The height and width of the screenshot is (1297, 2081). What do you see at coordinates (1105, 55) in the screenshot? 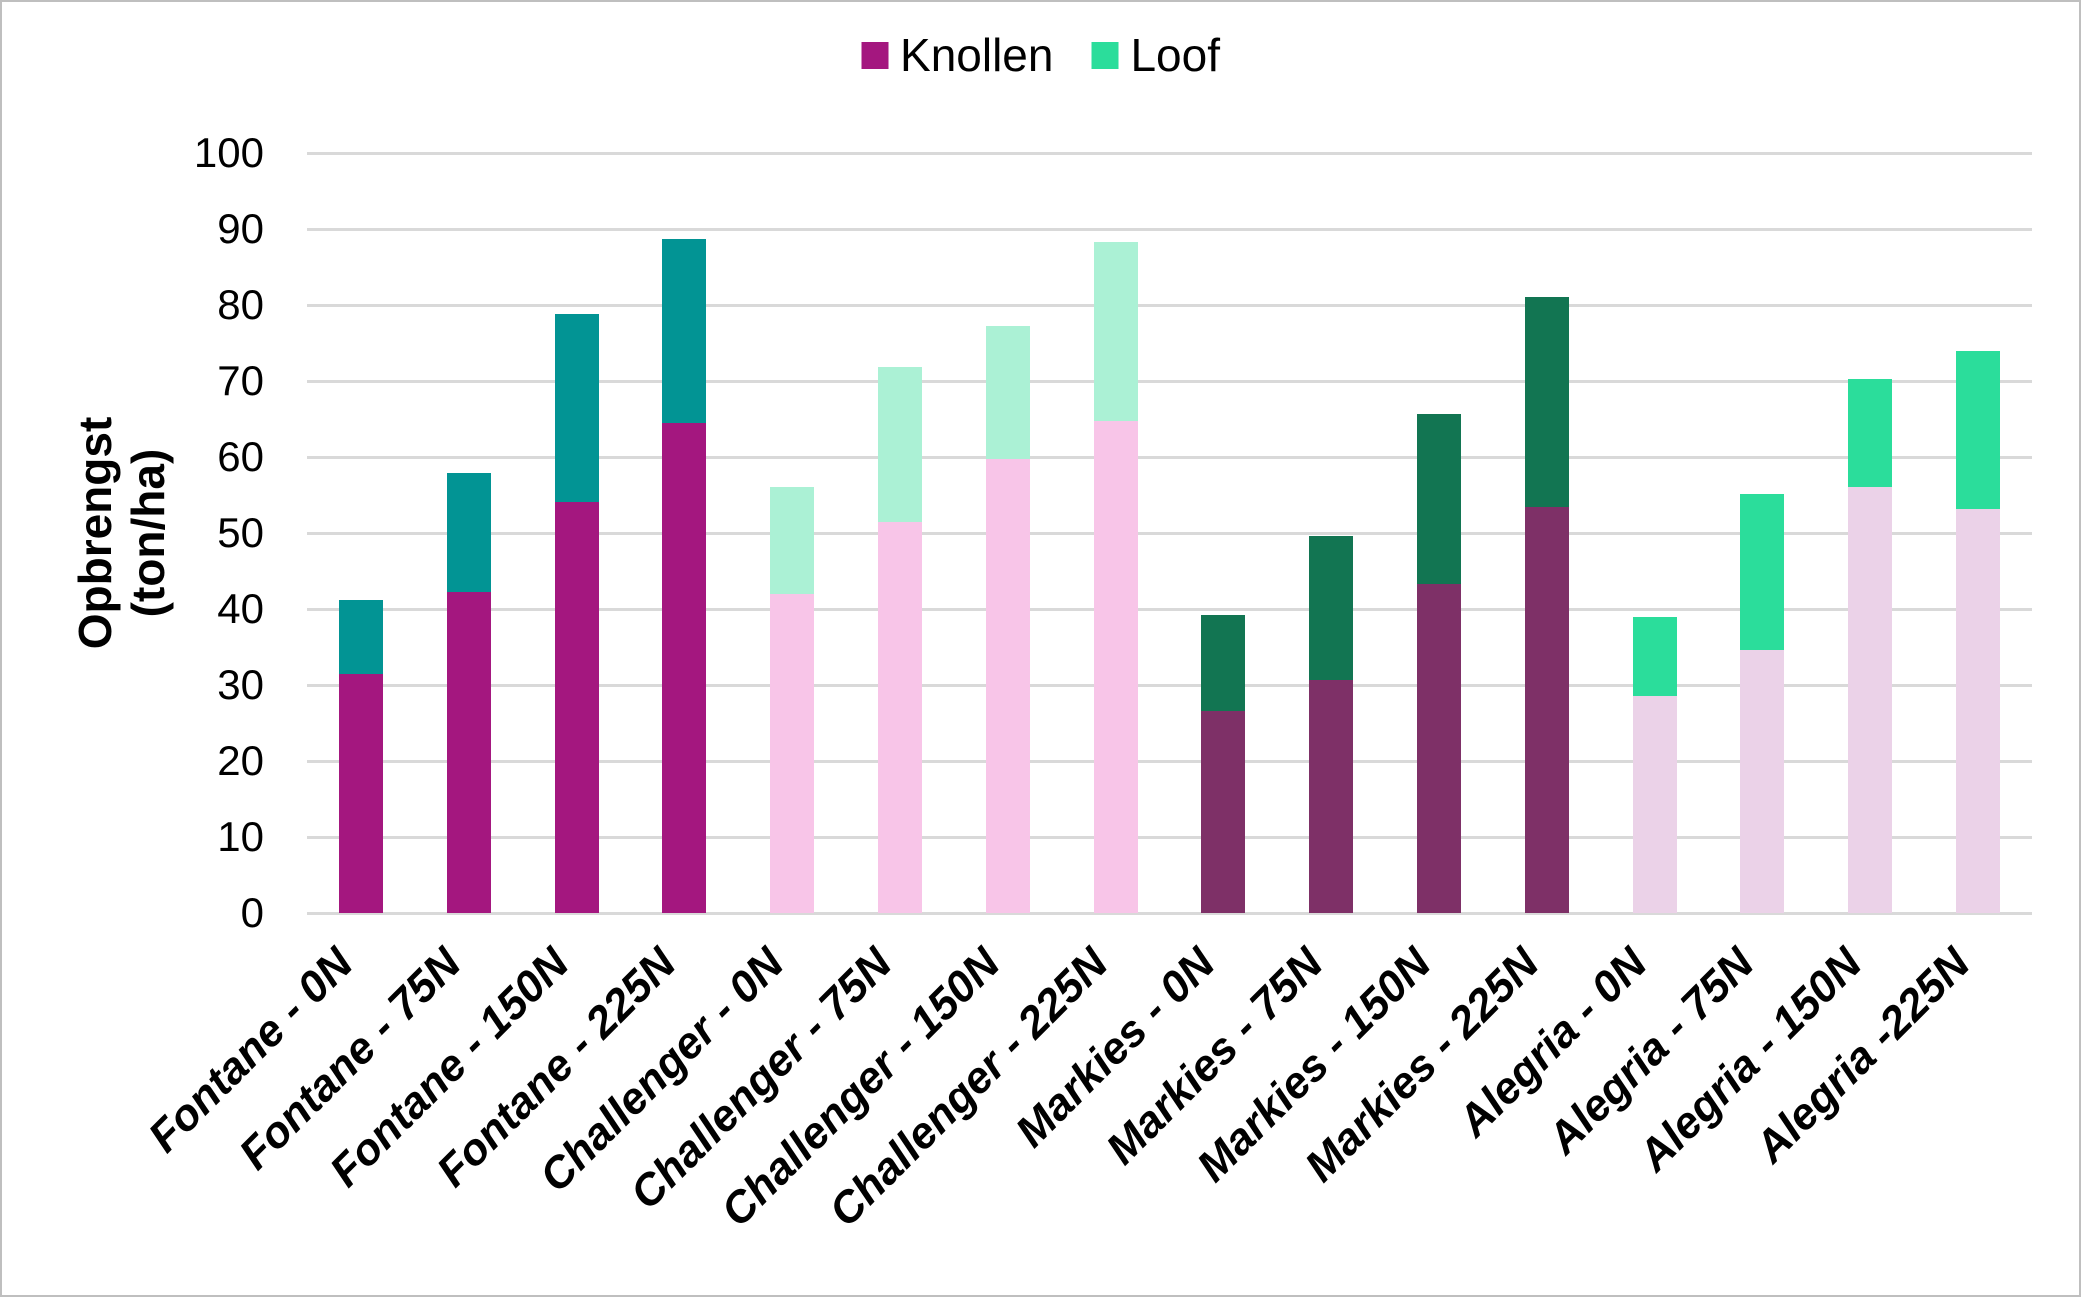
I see `loof-swatch-icon` at bounding box center [1105, 55].